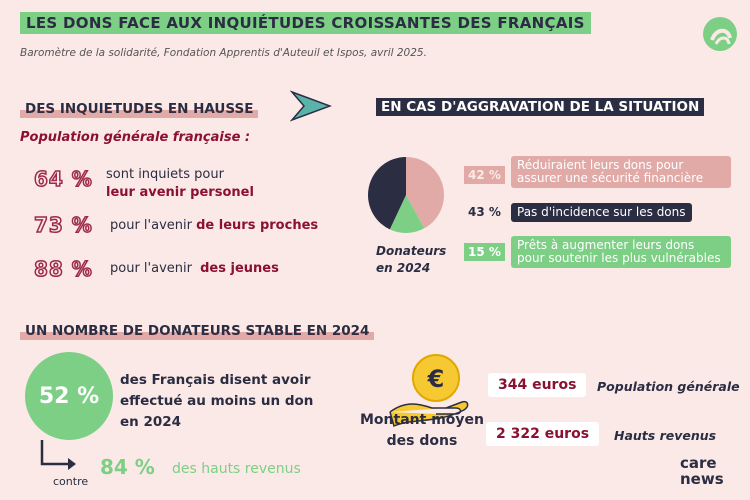  What do you see at coordinates (239, 268) in the screenshot?
I see `stat-88-bold: des jeunes` at bounding box center [239, 268].